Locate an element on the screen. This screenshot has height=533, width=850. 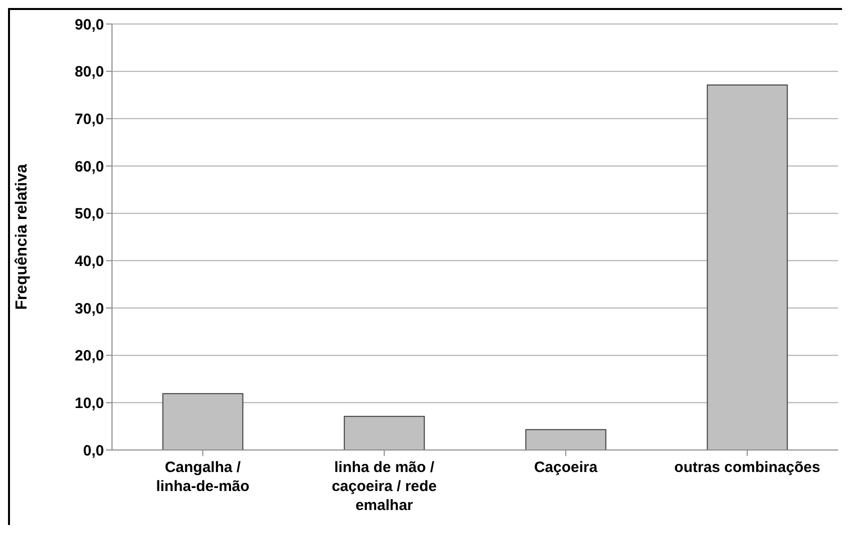
y-tick-label: 80,0 is located at coordinates (89, 72).